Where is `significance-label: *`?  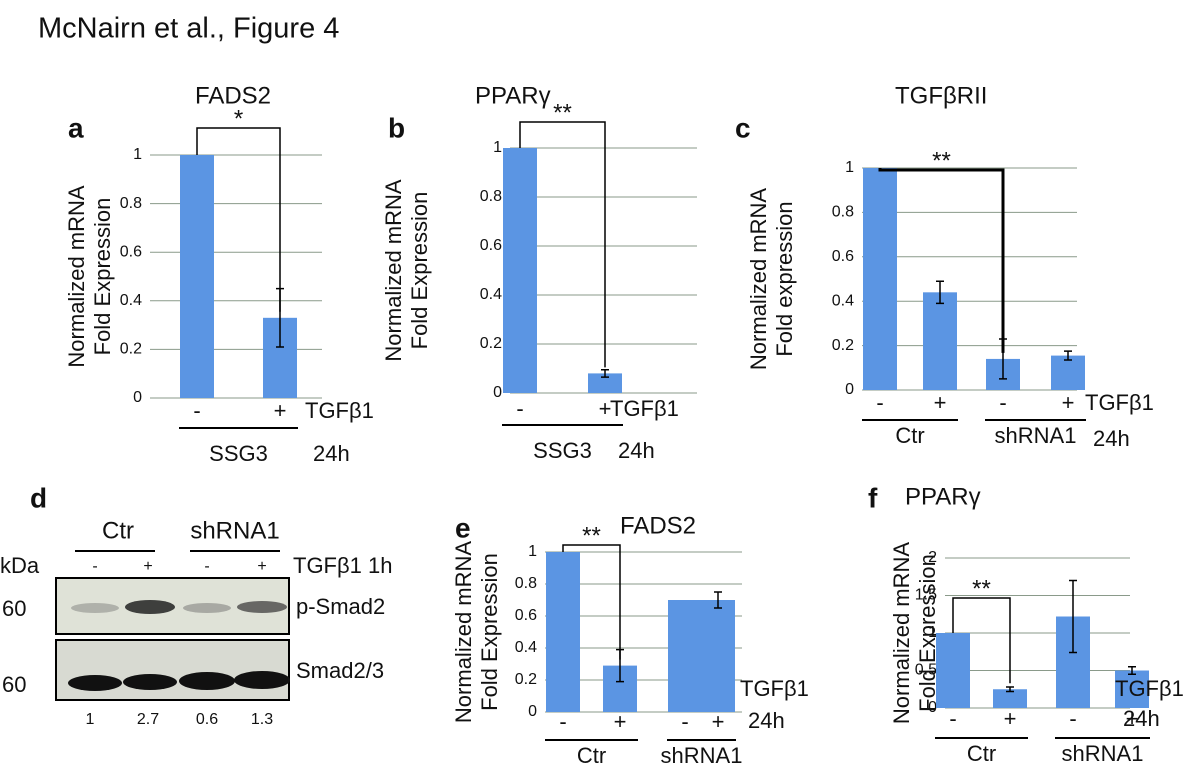 significance-label: * is located at coordinates (238, 118).